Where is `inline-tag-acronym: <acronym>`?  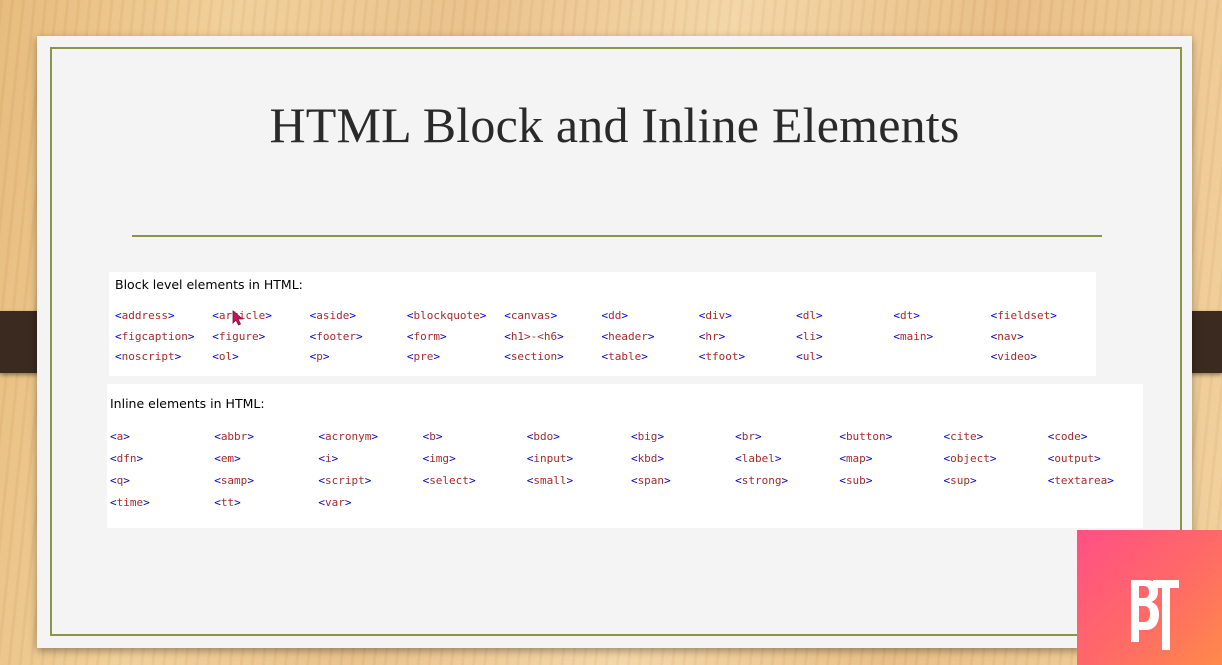
inline-tag-acronym: <acronym> is located at coordinates (348, 436).